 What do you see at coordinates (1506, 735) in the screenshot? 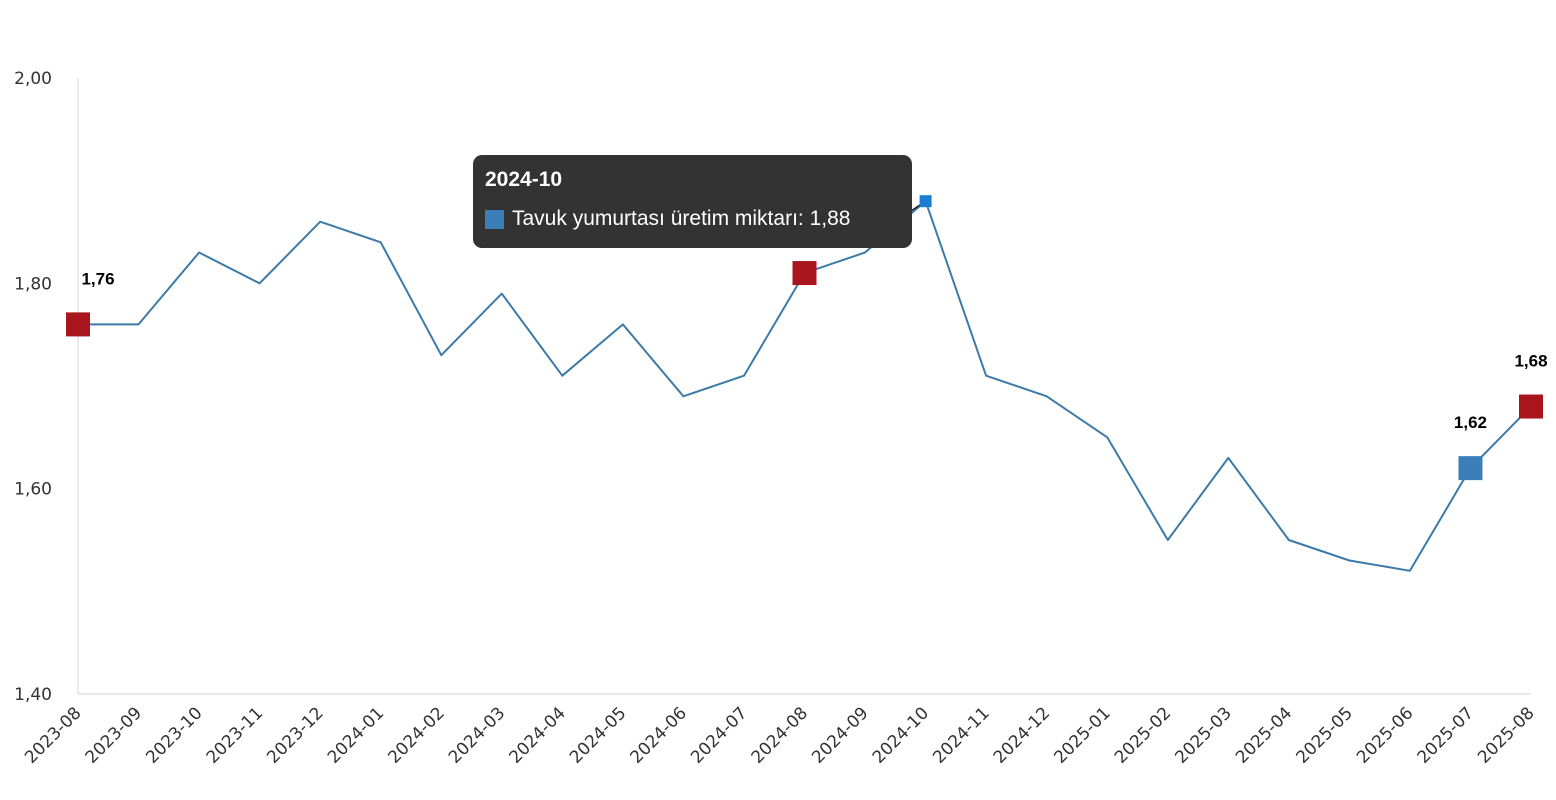
I see `x-tick-label: 2025-08` at bounding box center [1506, 735].